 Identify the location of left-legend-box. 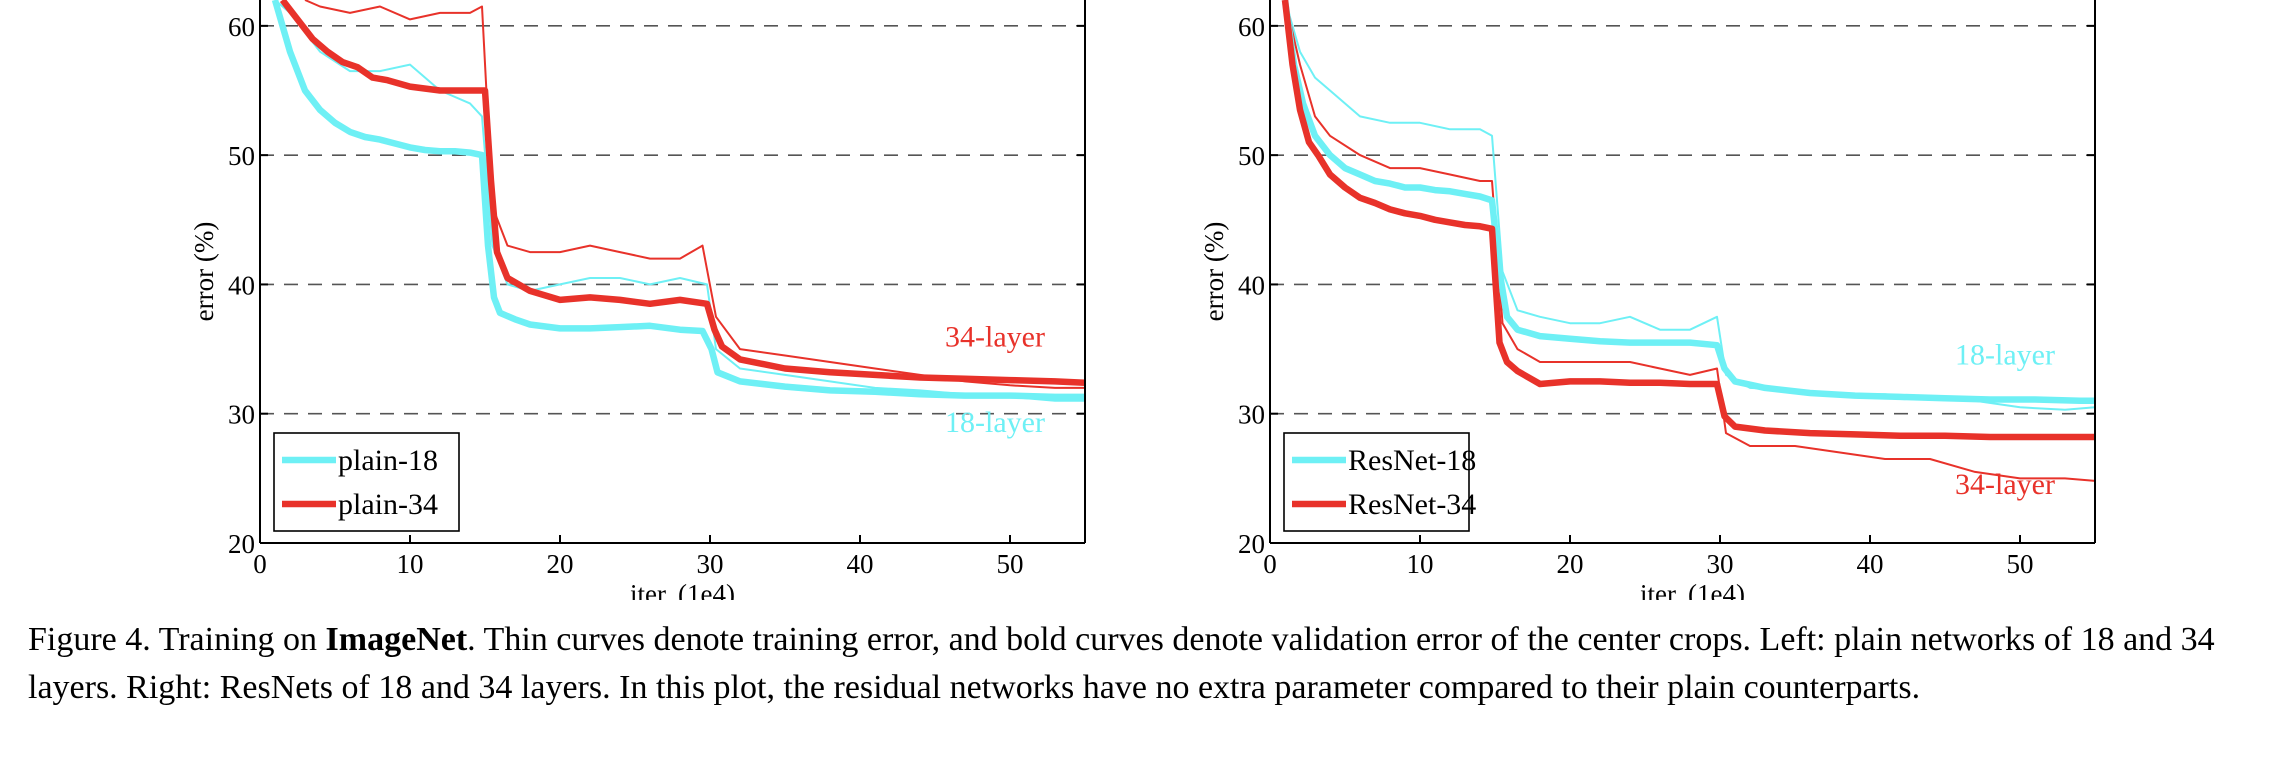
(366, 482).